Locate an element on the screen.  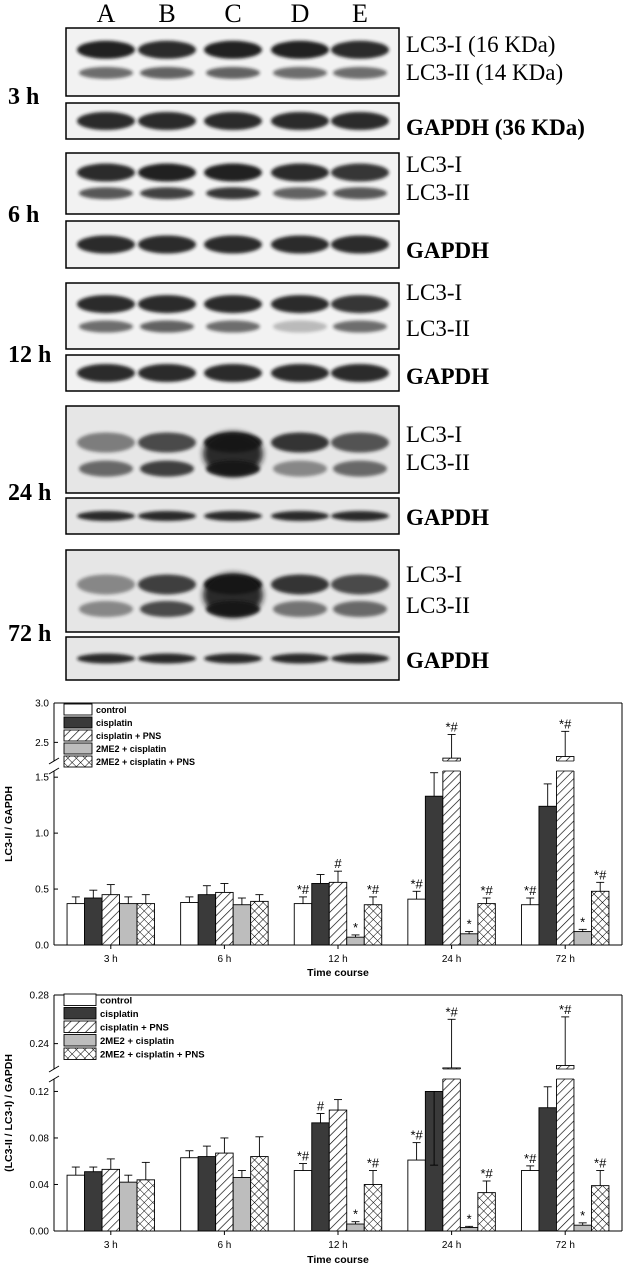
lane-label: C is located at coordinates (232, 14).